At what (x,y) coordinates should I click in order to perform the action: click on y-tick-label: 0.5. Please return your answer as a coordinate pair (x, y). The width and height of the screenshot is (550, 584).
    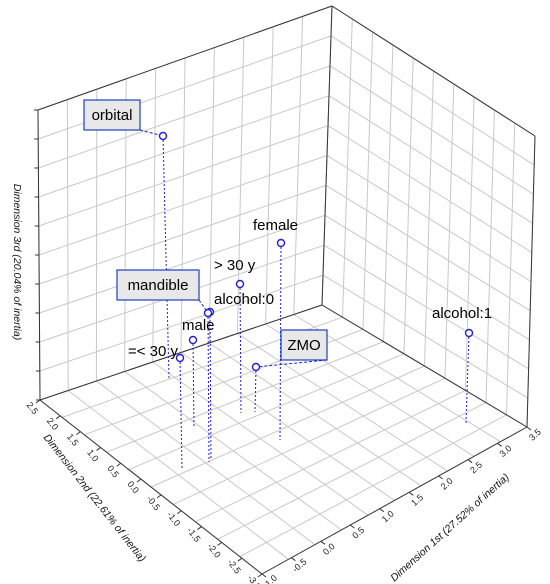
    Looking at the image, I should click on (113, 471).